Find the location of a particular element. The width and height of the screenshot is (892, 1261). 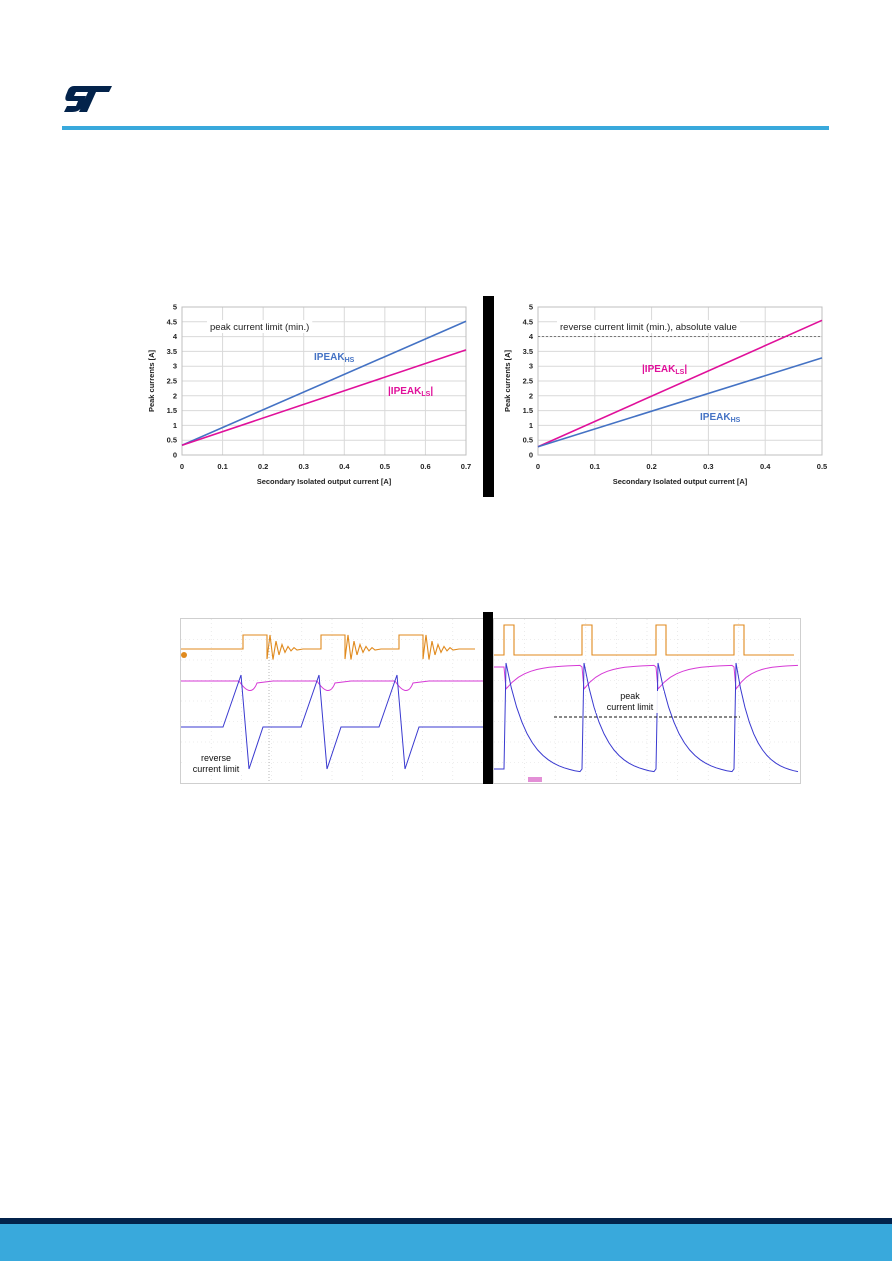

header-rule is located at coordinates (445, 128).